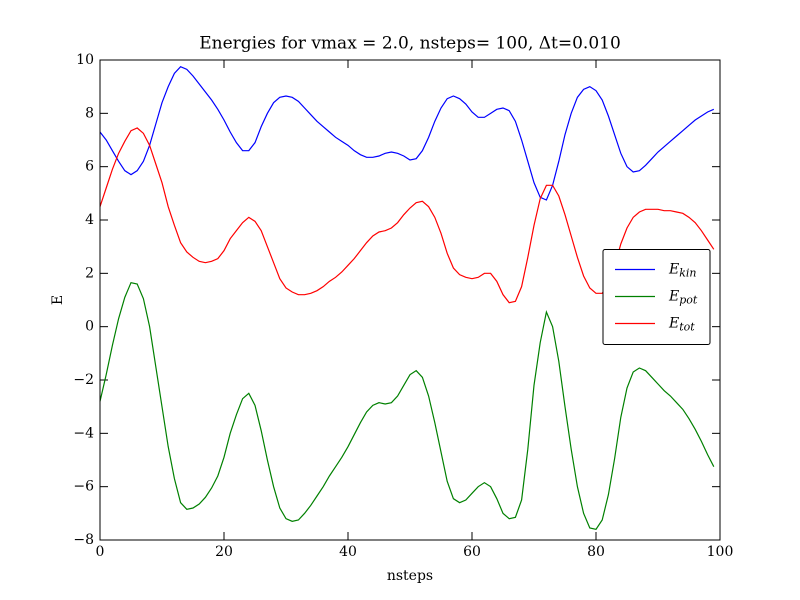 Image resolution: width=800 pixels, height=600 pixels. I want to click on x-tick-label: 60, so click(472, 552).